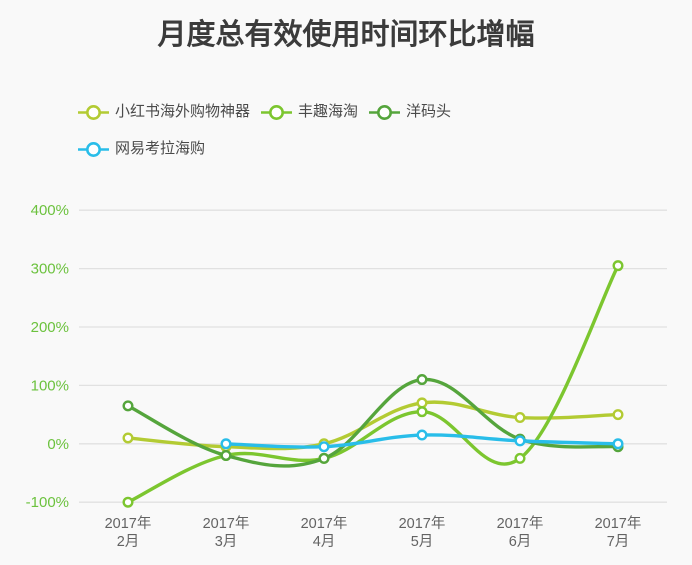 The image size is (692, 565). I want to click on legend-item-label: 洋码头, so click(429, 111).